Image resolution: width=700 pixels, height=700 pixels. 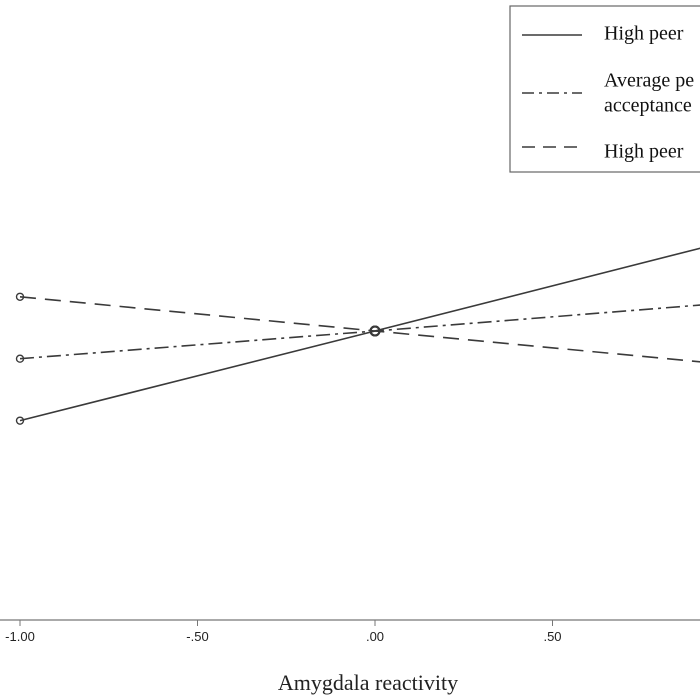 I want to click on legend: High peer Average pe acceptance High peer, so click(x=604, y=89).